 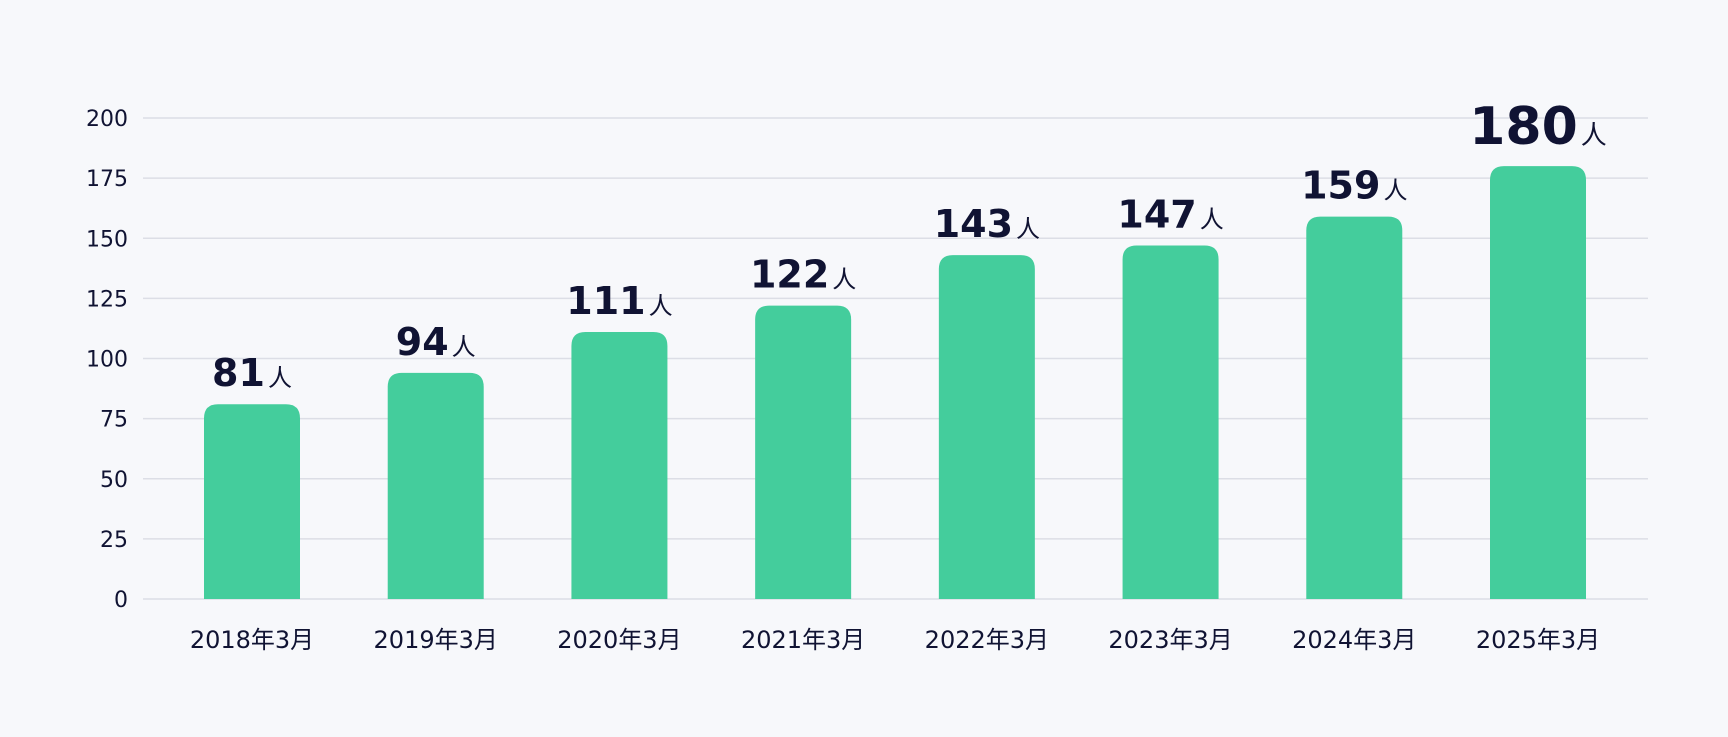 I want to click on bar-value-number: 94, so click(x=422, y=342).